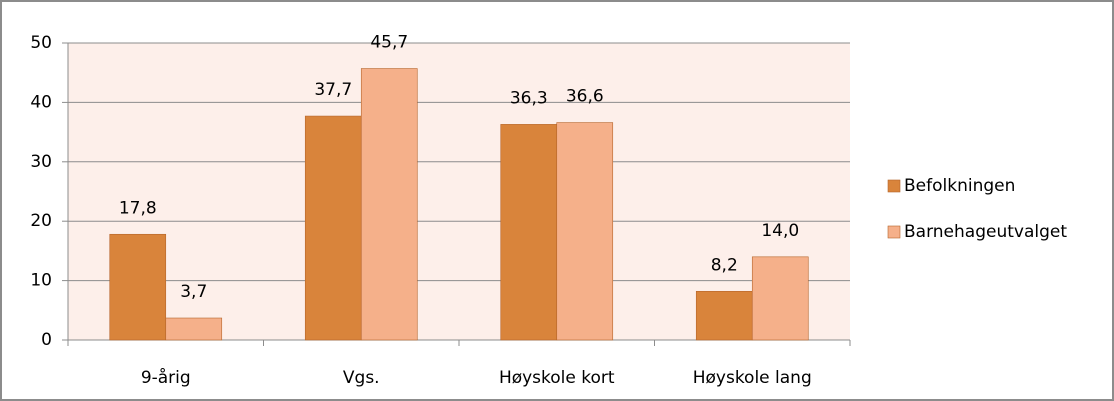  What do you see at coordinates (41, 43) in the screenshot?
I see `y-tick-label: 50` at bounding box center [41, 43].